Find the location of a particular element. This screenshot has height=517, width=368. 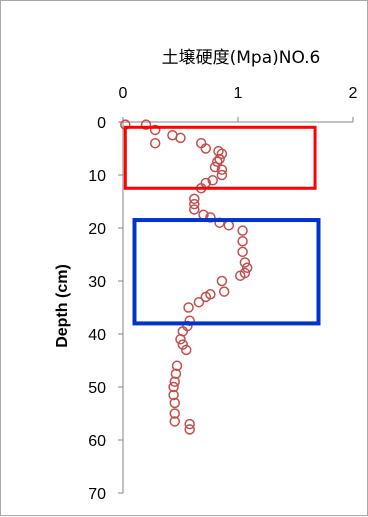

y-tick-label: 20 is located at coordinates (97, 229).